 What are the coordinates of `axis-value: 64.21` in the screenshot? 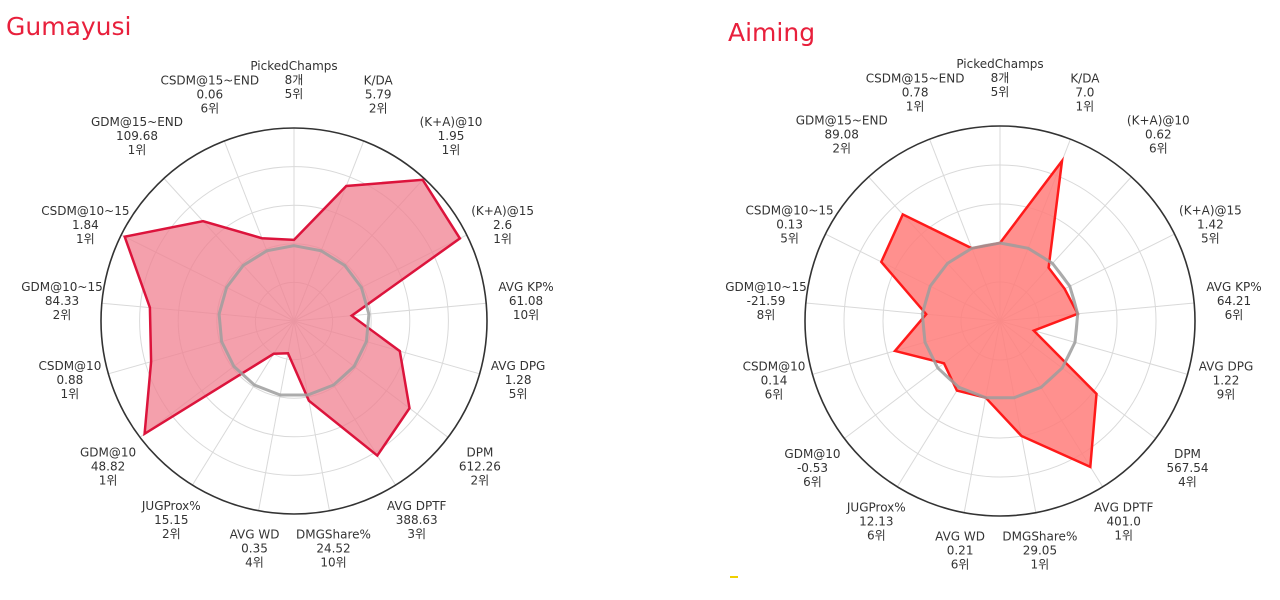 It's located at (1234, 301).